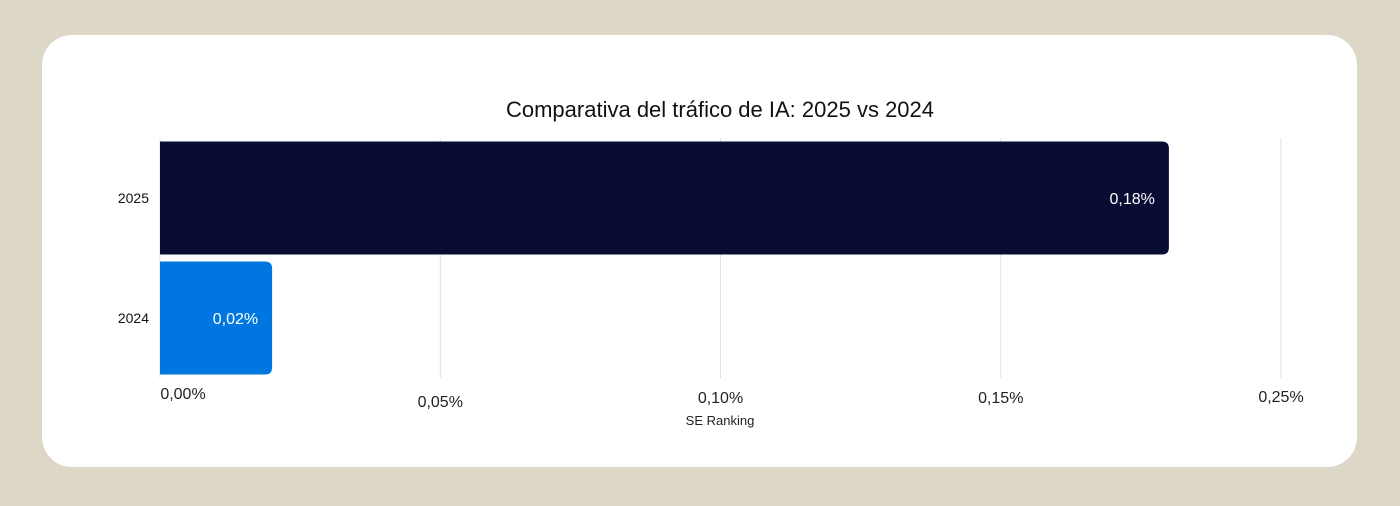 This screenshot has width=1400, height=506. What do you see at coordinates (720, 398) in the screenshot?
I see `x-tick-label: 0,10%` at bounding box center [720, 398].